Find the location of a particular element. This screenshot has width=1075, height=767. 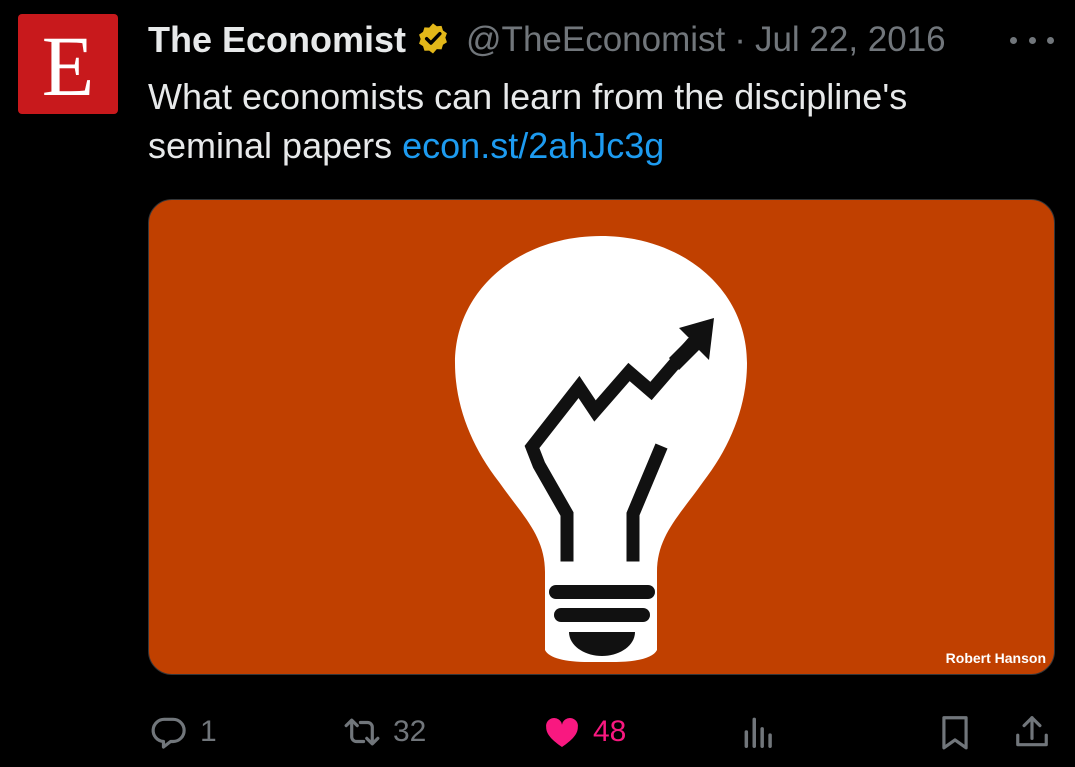

bookmark-button is located at coordinates (955, 732).